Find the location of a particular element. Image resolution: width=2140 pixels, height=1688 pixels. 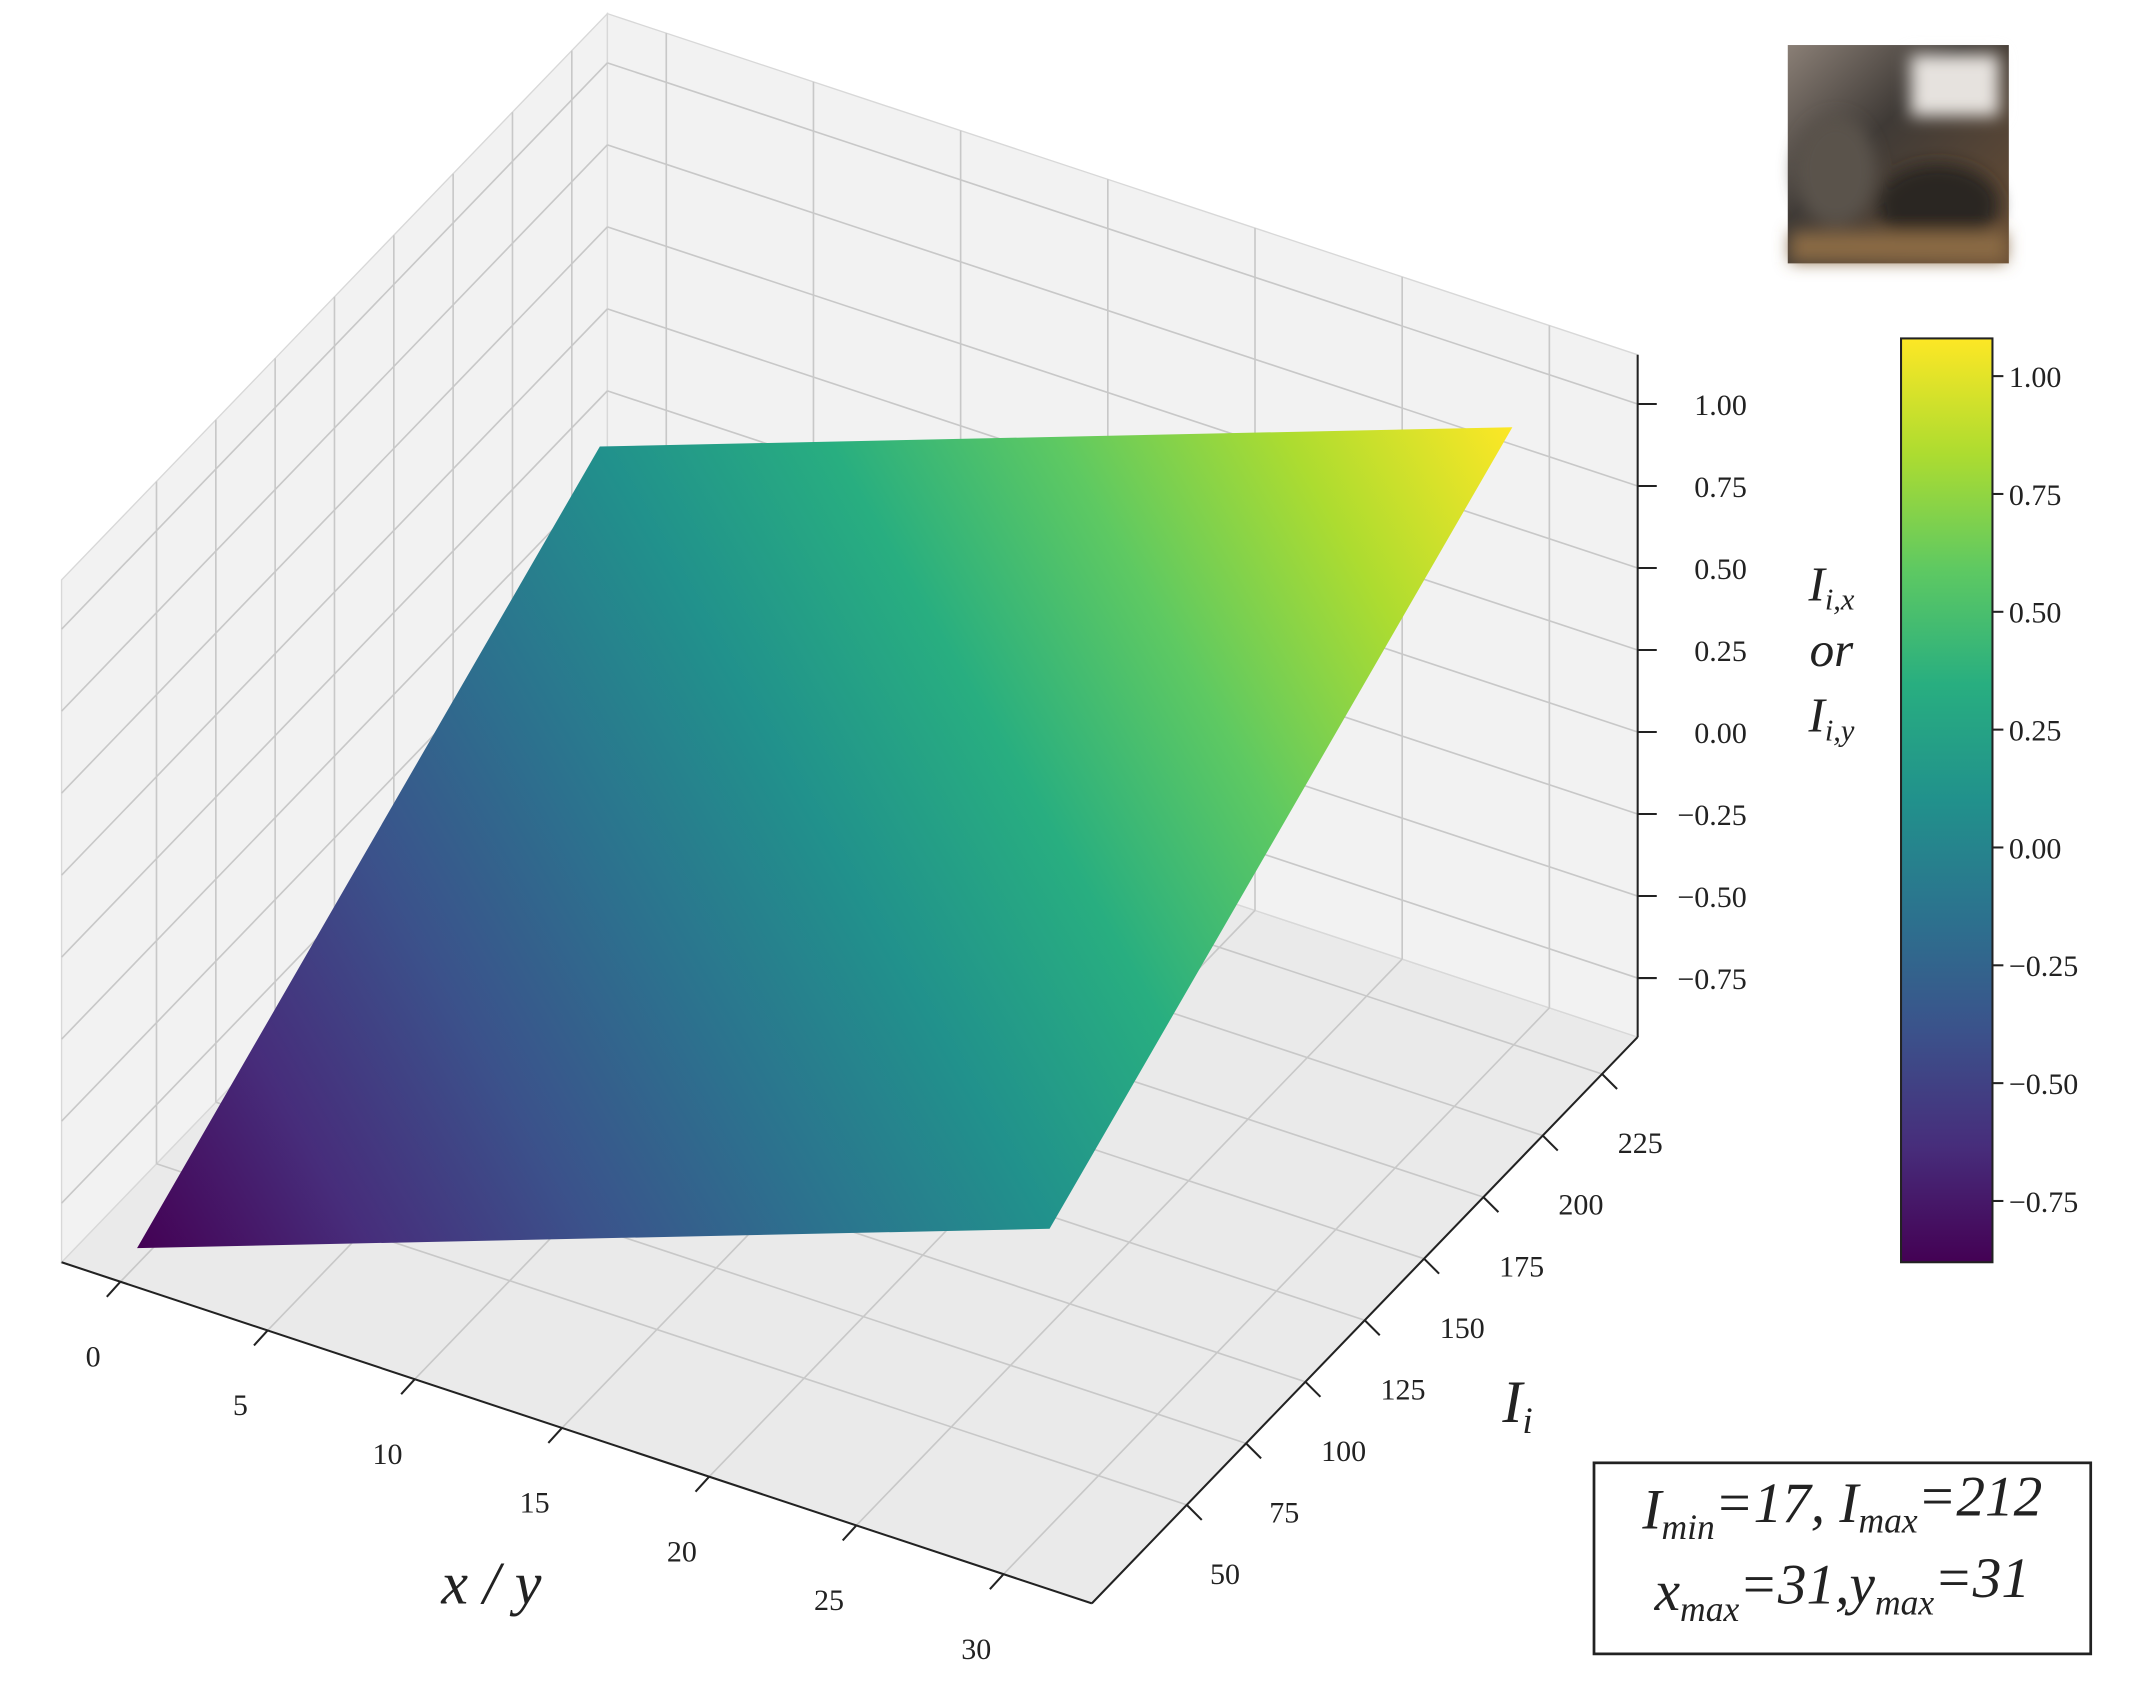

annotation: Imin=17, Imax=212 is located at coordinates (1841, 1506).